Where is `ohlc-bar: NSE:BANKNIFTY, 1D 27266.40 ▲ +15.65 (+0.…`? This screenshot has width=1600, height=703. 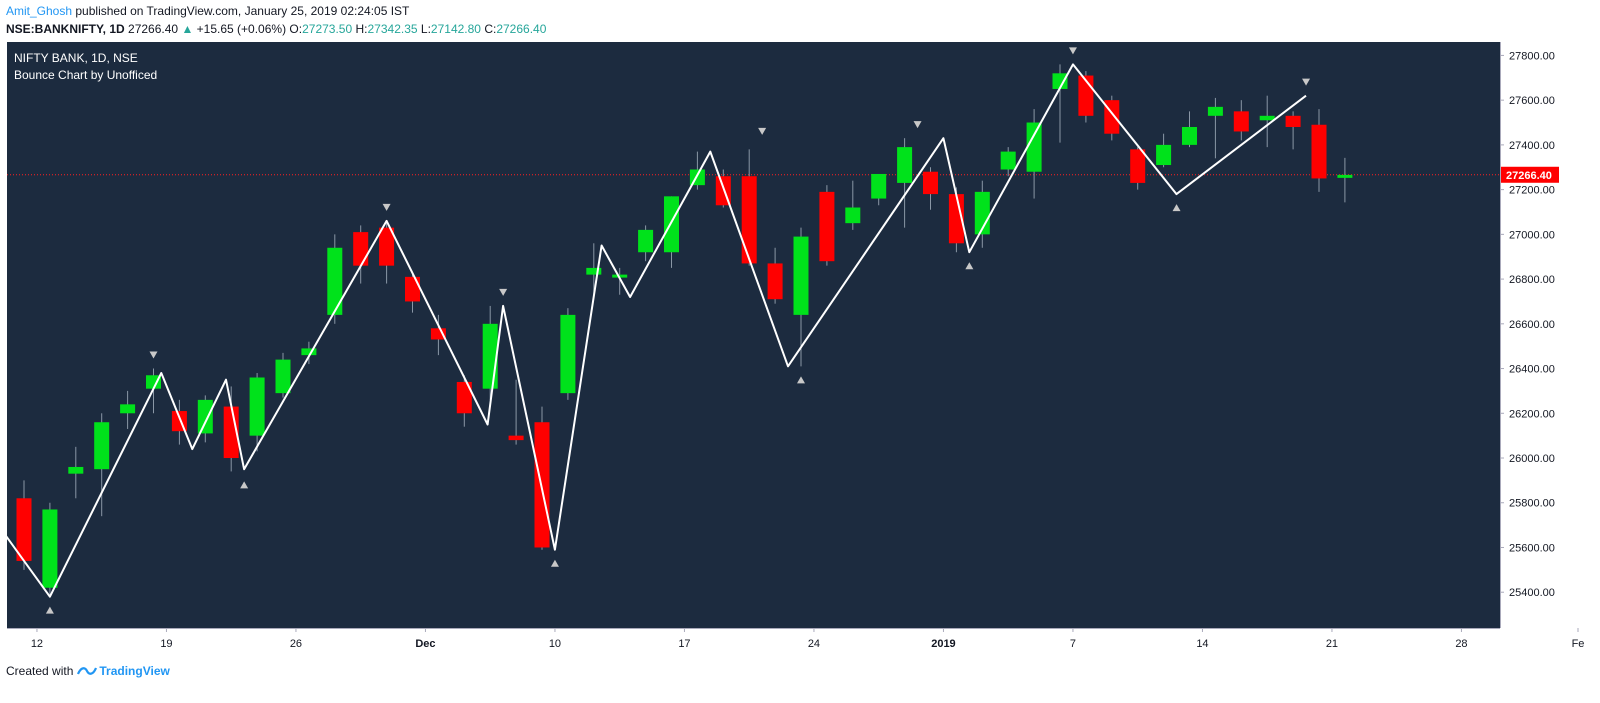 ohlc-bar: NSE:BANKNIFTY, 1D 27266.40 ▲ +15.65 (+0.… is located at coordinates (276, 29).